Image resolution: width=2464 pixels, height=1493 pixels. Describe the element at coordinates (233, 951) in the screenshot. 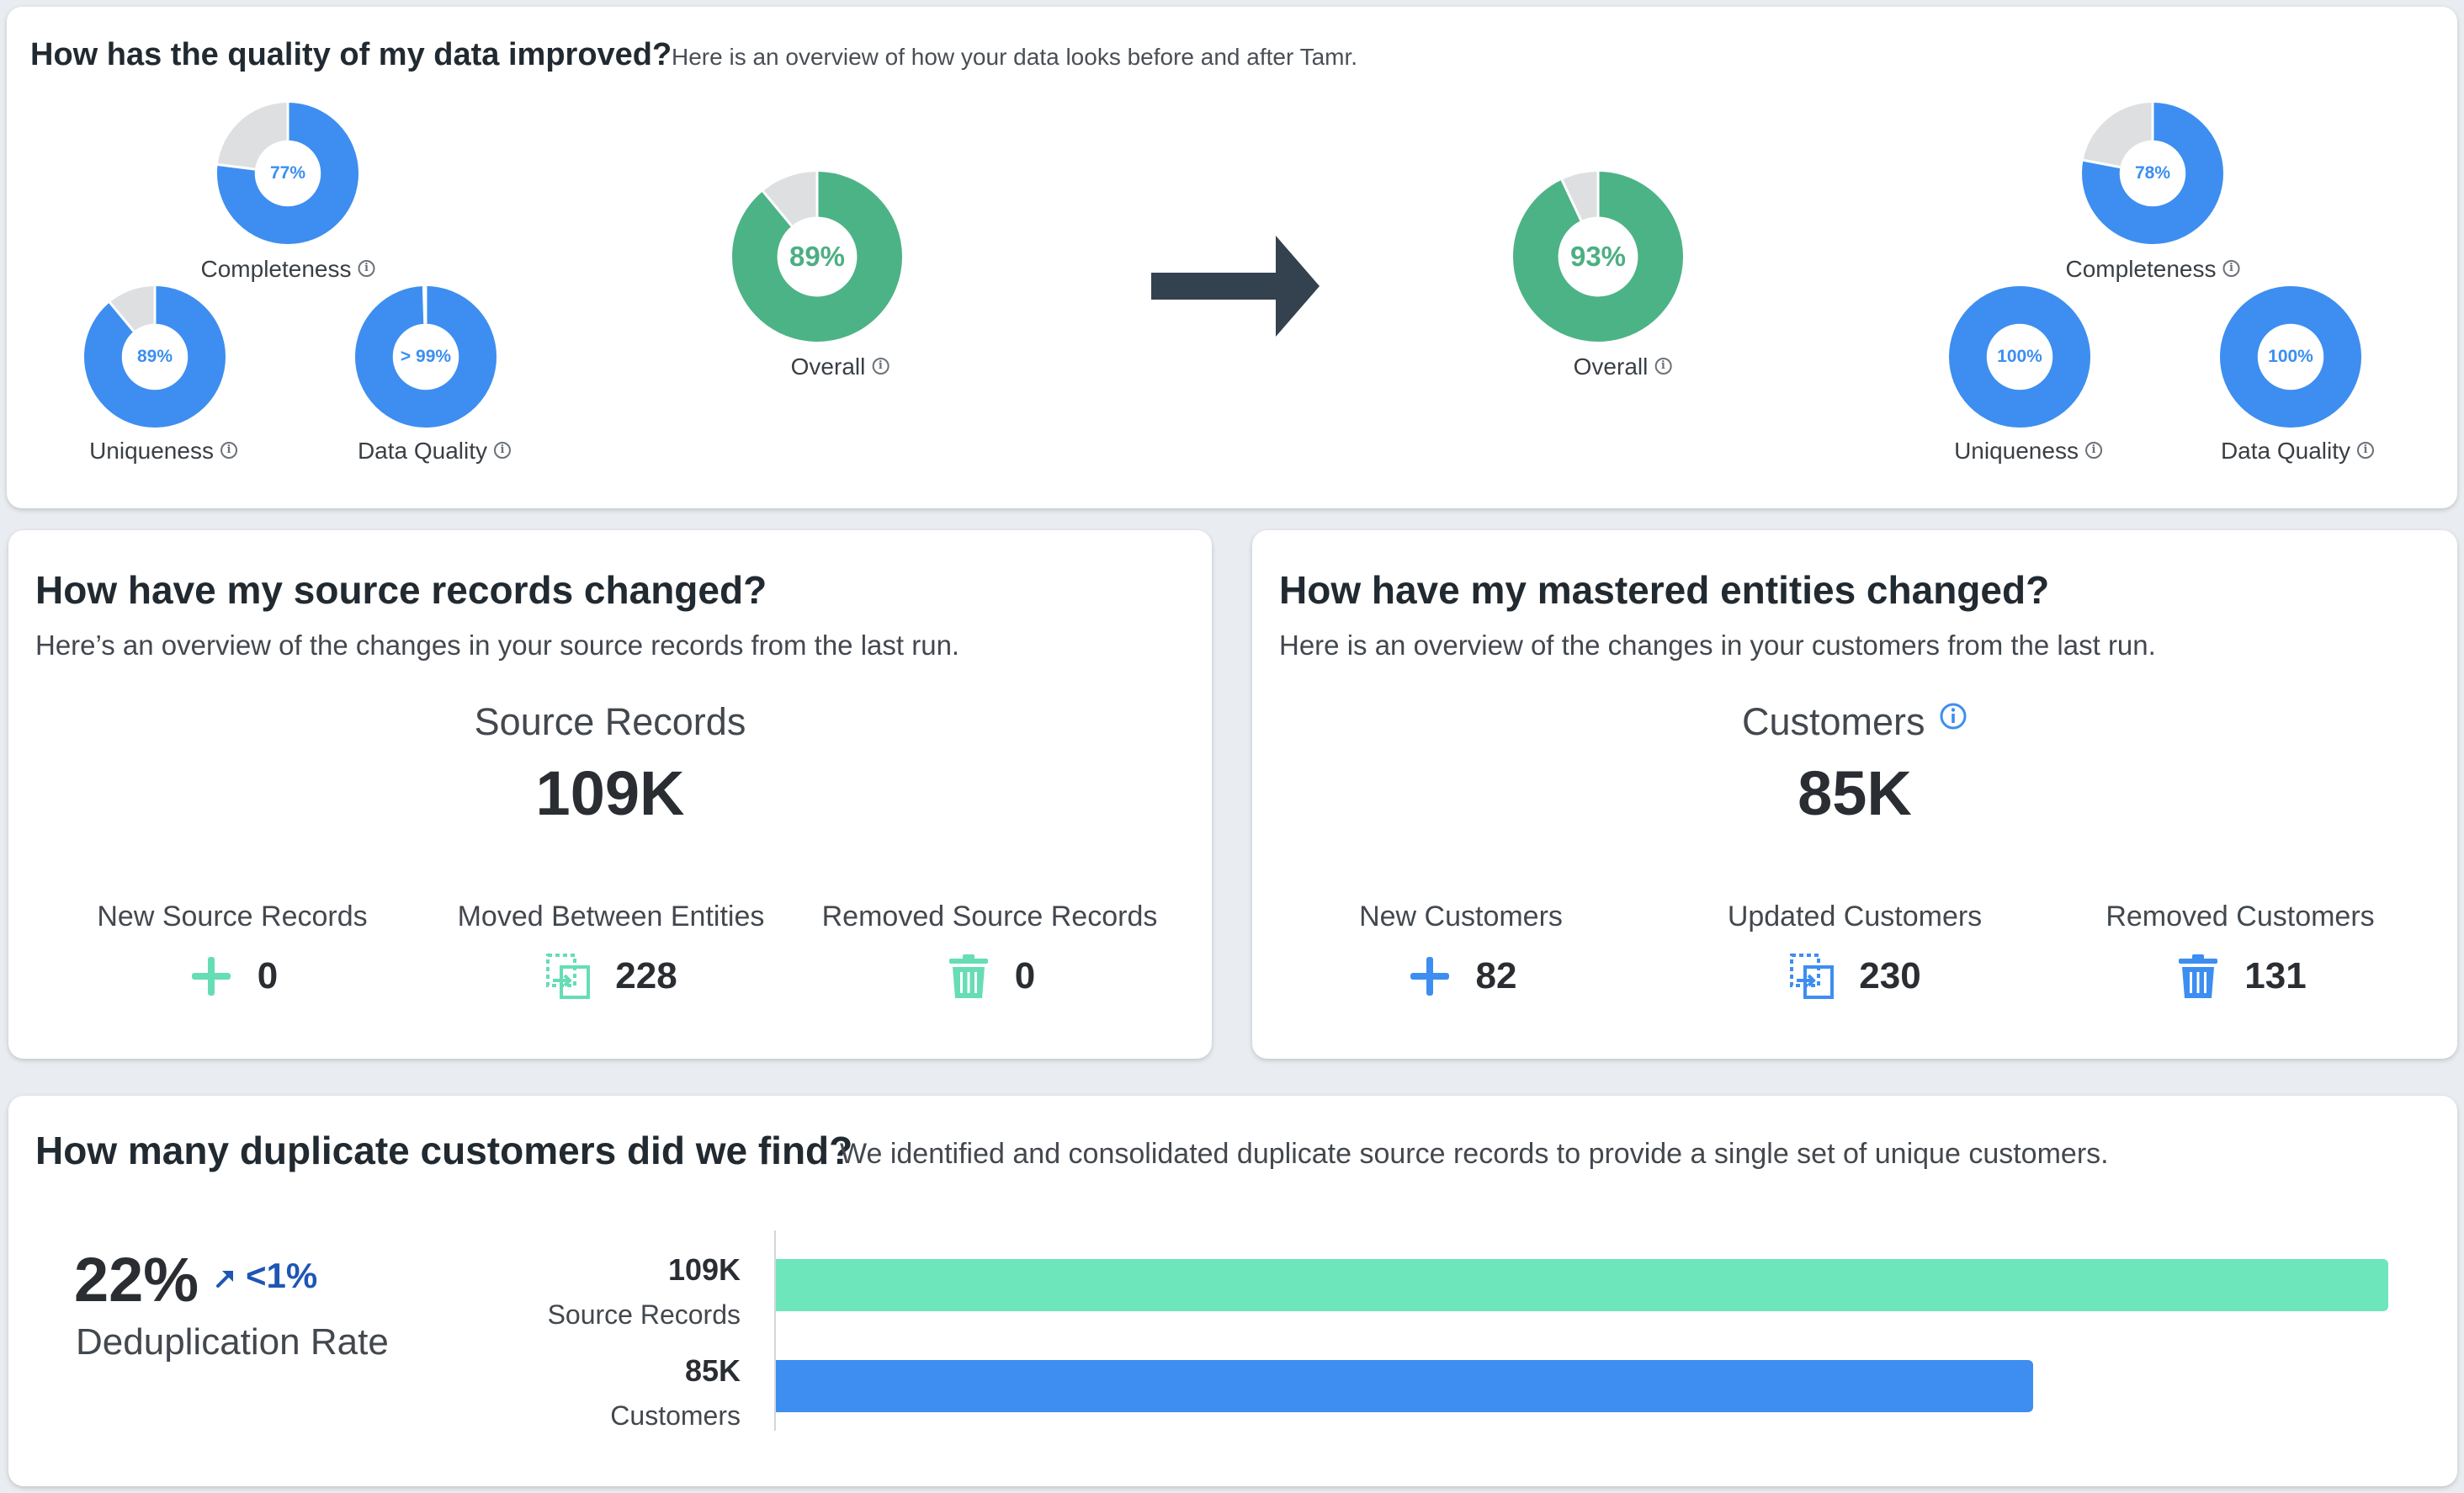

I see `new-source-records-stat: New Source Records 0` at that location.